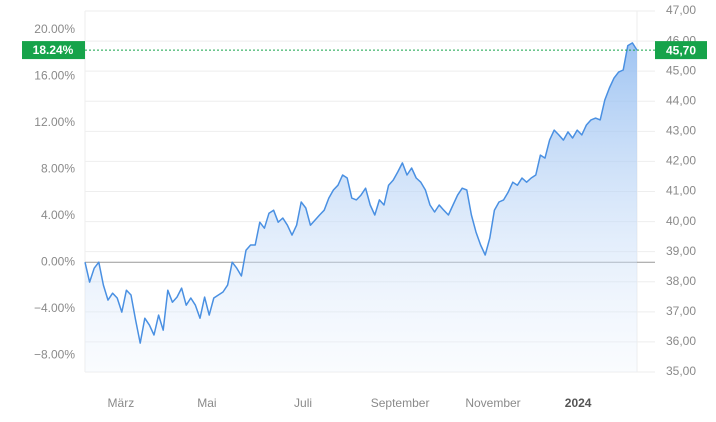 Image resolution: width=716 pixels, height=422 pixels. I want to click on price-badge, so click(681, 50).